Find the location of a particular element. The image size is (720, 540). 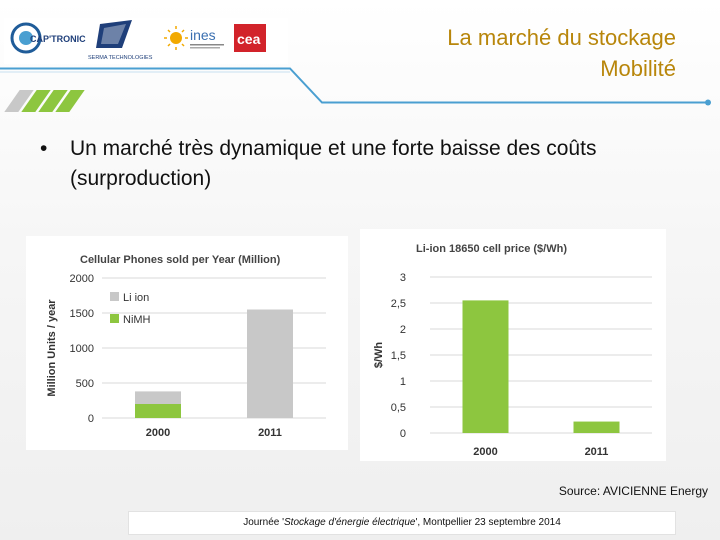

chart-price-svg: 0 0,5 1 1,5 2 2,5 3 $/Wh 2000 2011 is located at coordinates (512, 365).